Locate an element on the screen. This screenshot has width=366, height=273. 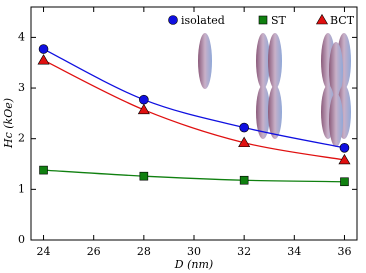
y-tick-label: 4 is located at coordinates (21, 36).